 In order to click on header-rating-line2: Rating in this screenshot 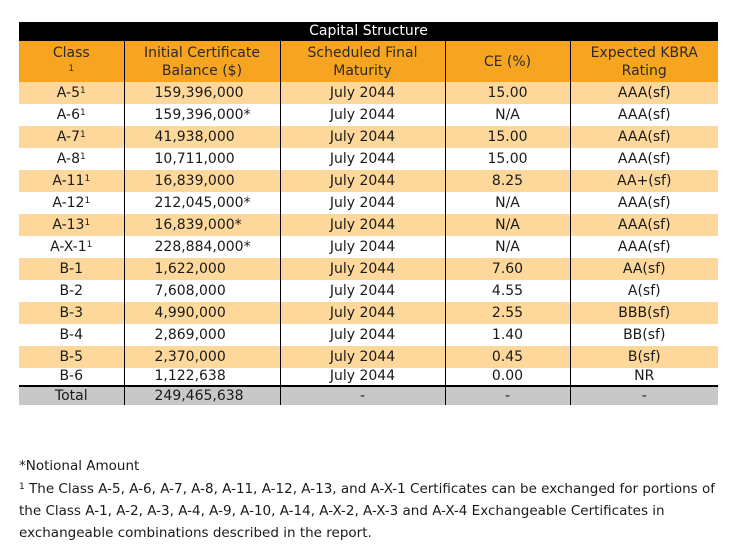, I will do `click(644, 70)`.